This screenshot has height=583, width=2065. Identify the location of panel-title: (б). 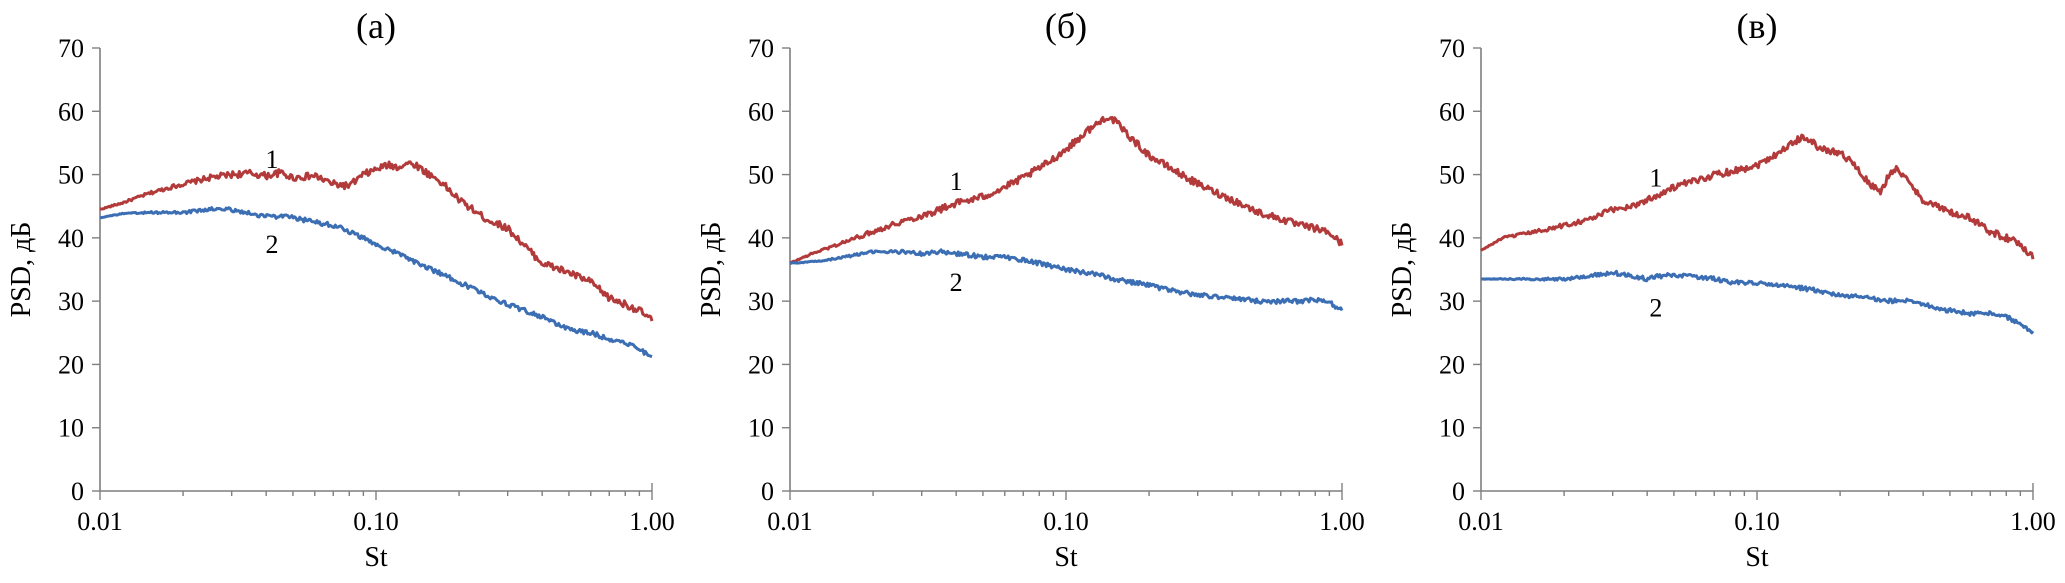
(1066, 26).